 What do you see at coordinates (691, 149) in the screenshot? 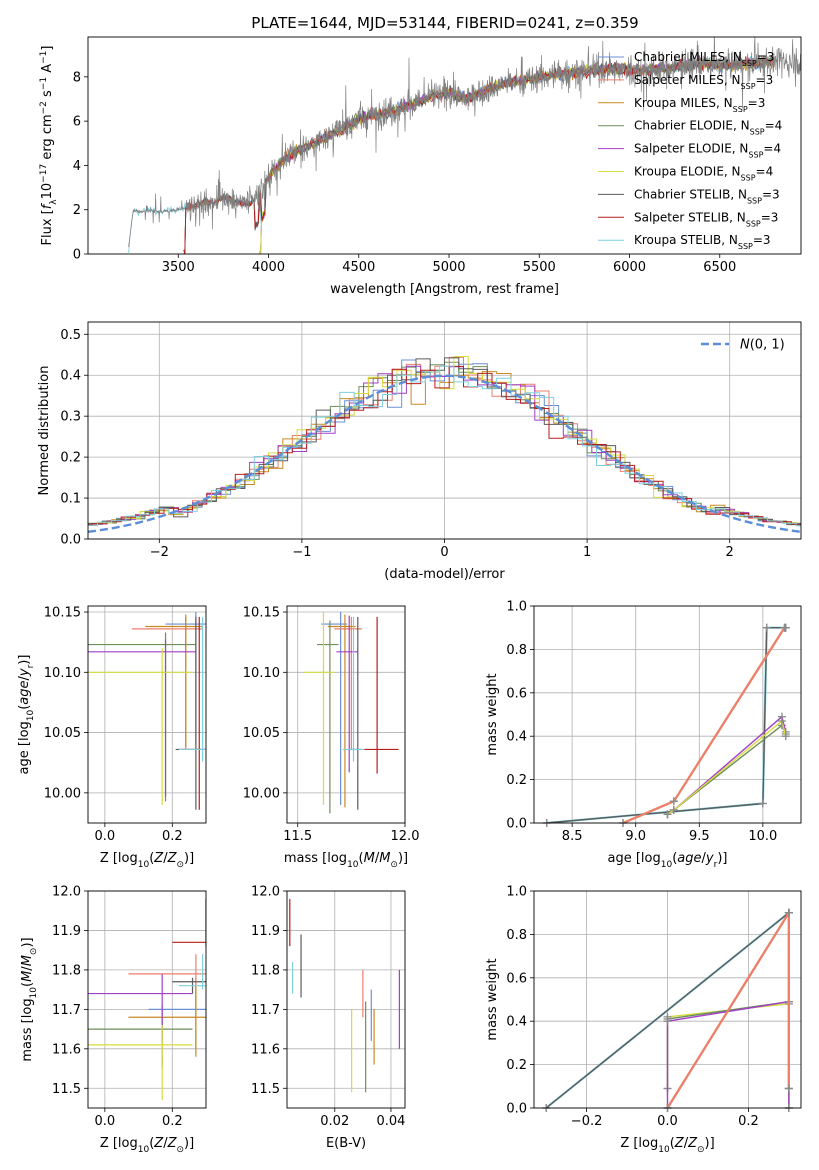
I see `legend-text: Salpeter ELODIE, N` at bounding box center [691, 149].